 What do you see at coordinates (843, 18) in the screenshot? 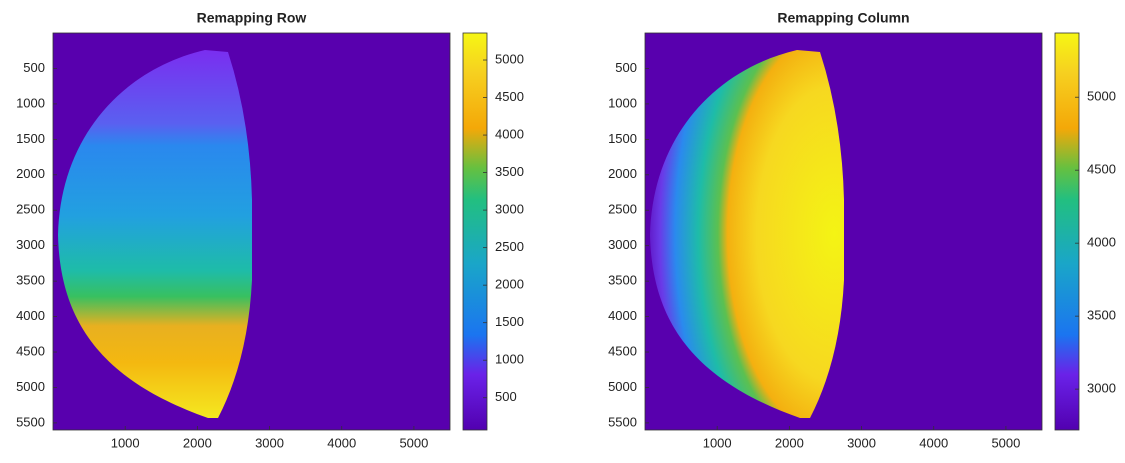
I see `chart-title: Remapping Column` at bounding box center [843, 18].